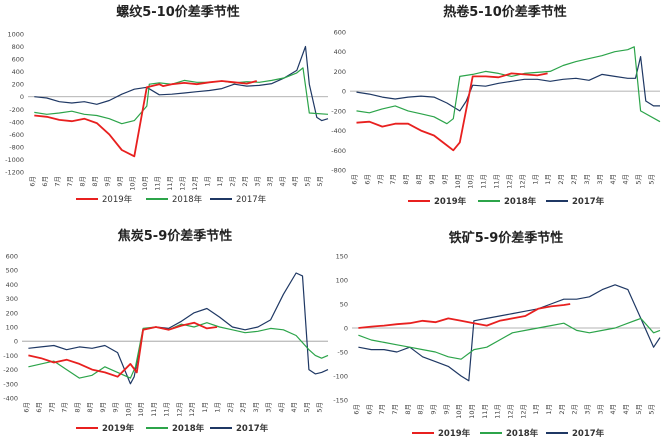 This screenshot has height=445, width=663. Describe the element at coordinates (340, 401) in the screenshot. I see `y-tick-label: -150` at that location.